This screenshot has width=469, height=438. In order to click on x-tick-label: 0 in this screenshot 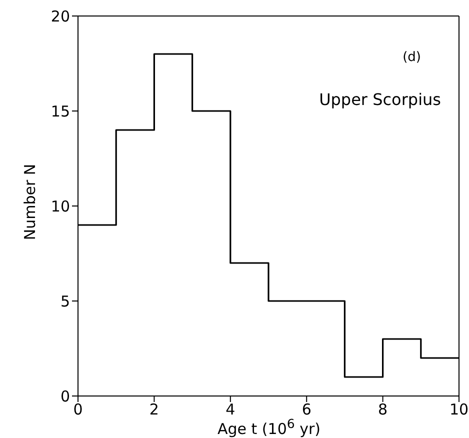, I will do `click(78, 409)`.